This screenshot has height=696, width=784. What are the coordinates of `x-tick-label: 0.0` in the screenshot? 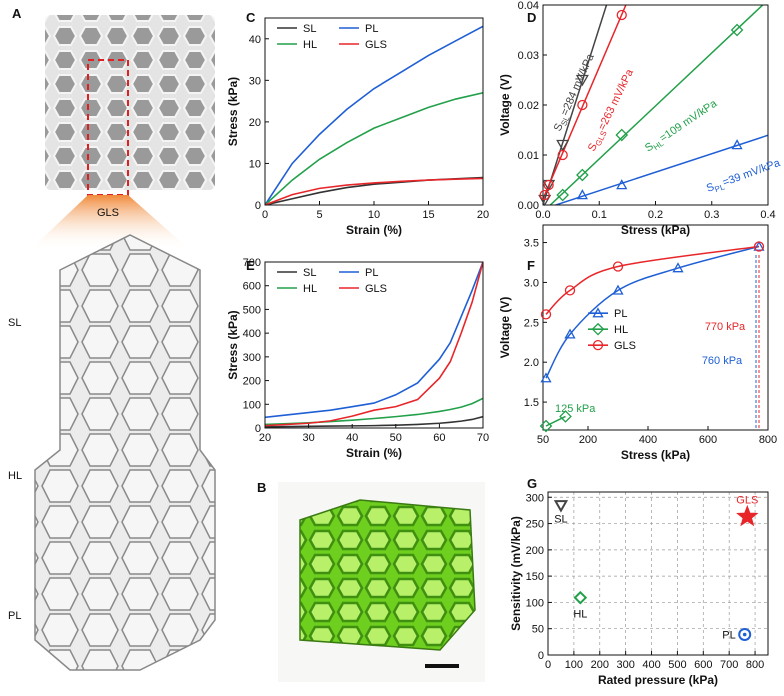 It's located at (542, 215).